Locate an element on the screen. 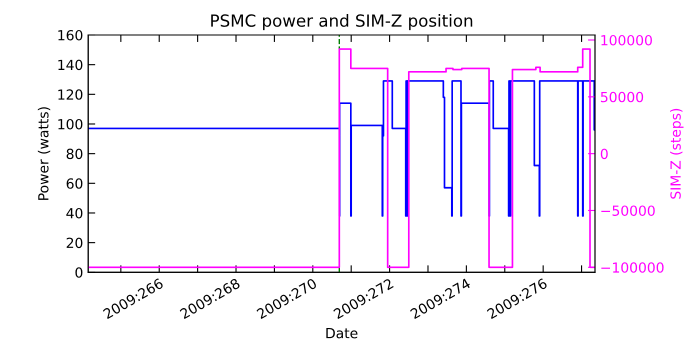 This screenshot has width=700, height=350. y2-tick-label: 0 is located at coordinates (604, 154).